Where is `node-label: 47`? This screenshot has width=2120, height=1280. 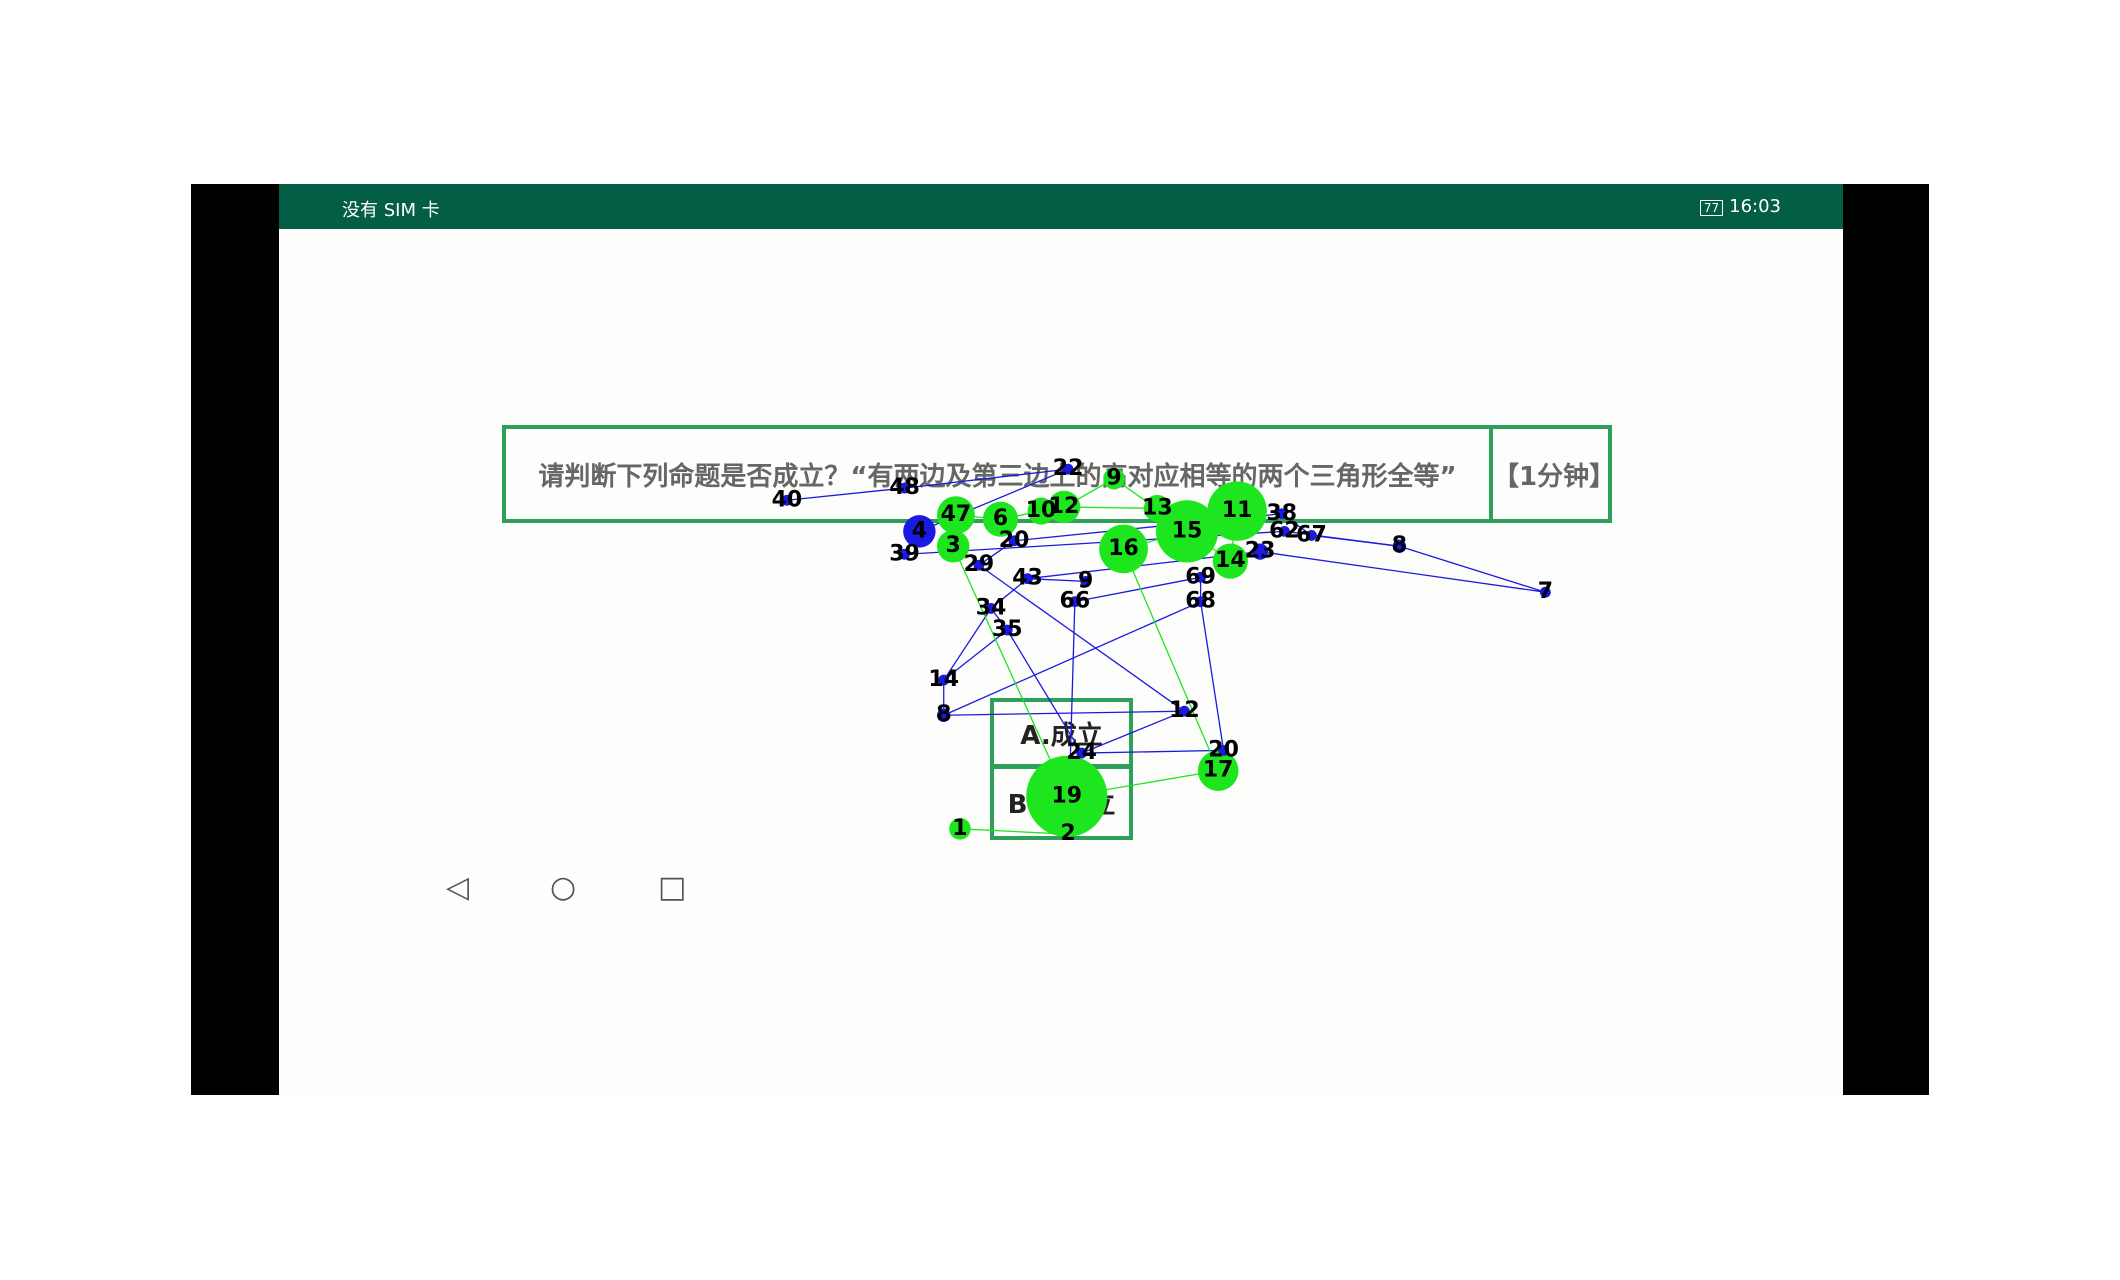
node-label: 47 is located at coordinates (956, 514).